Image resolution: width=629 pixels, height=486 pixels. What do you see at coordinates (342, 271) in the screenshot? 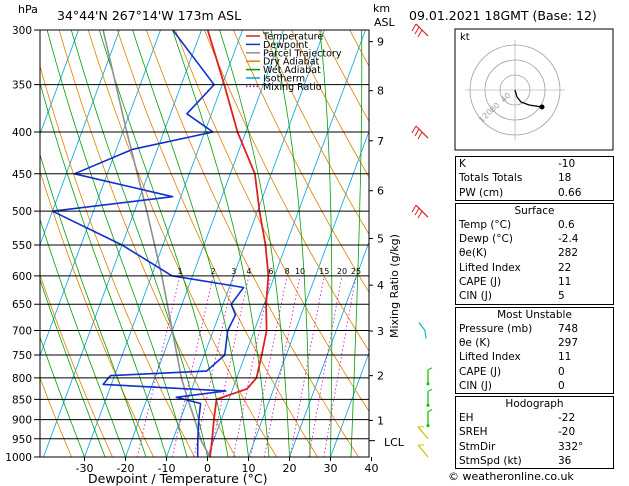
I see `mixing-ratio-label: 20` at bounding box center [342, 271].